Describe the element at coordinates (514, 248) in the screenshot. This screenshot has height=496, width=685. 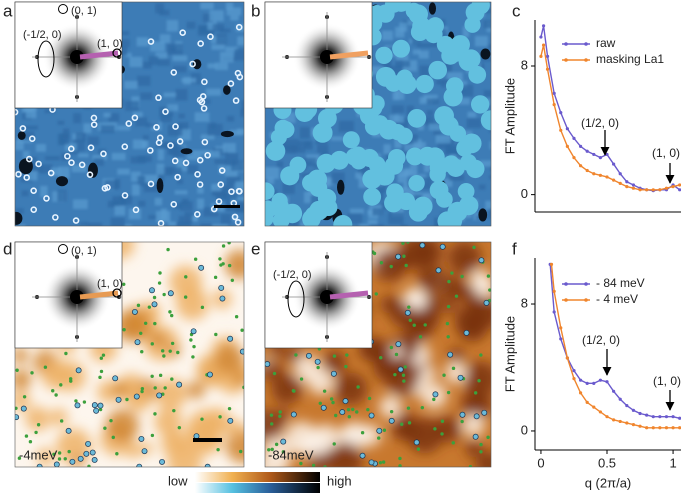
I see `panel-label: f` at that location.